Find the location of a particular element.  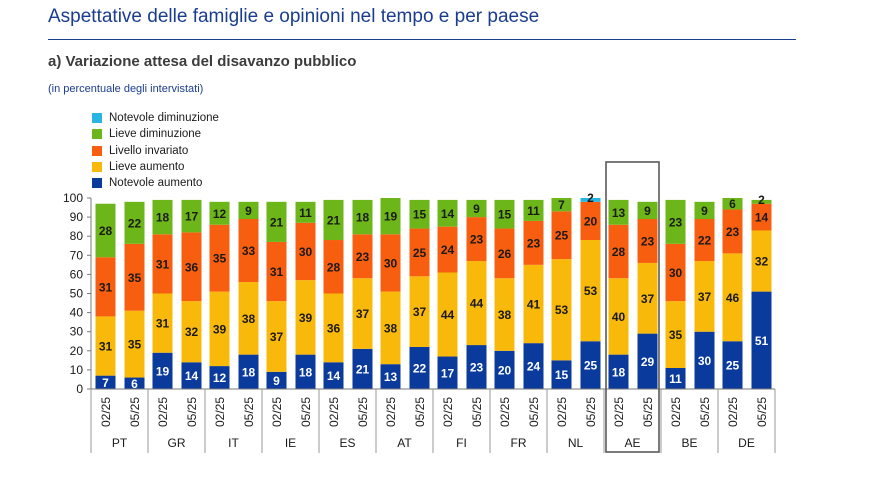

highlight-frame is located at coordinates (632, 307).